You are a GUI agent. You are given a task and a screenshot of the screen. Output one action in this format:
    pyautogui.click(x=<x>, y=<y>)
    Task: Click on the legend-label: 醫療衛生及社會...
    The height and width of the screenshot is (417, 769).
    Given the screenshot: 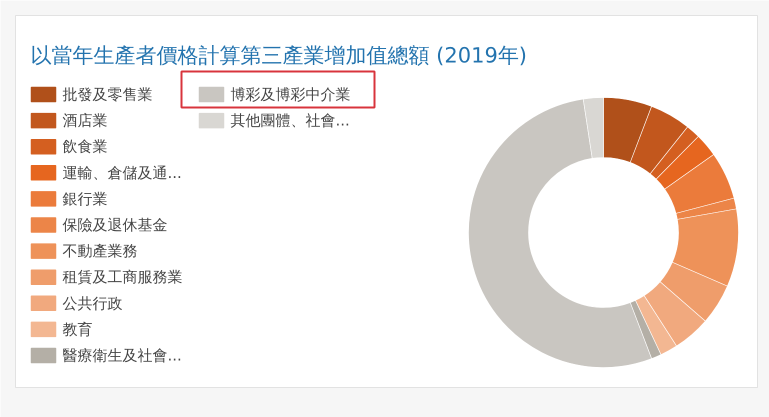 What is the action you would take?
    pyautogui.click(x=122, y=355)
    